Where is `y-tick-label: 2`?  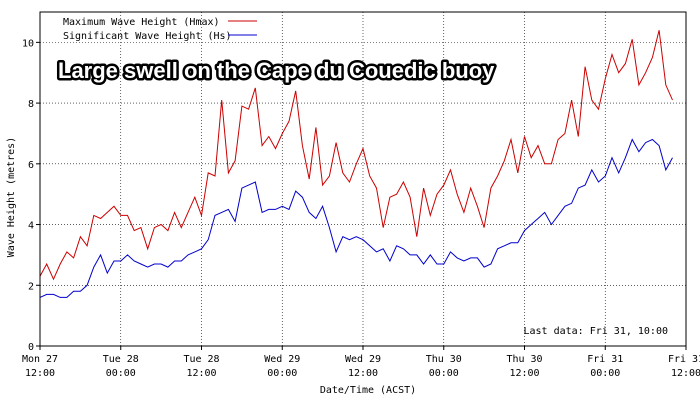
y-tick-label: 2 is located at coordinates (31, 286).